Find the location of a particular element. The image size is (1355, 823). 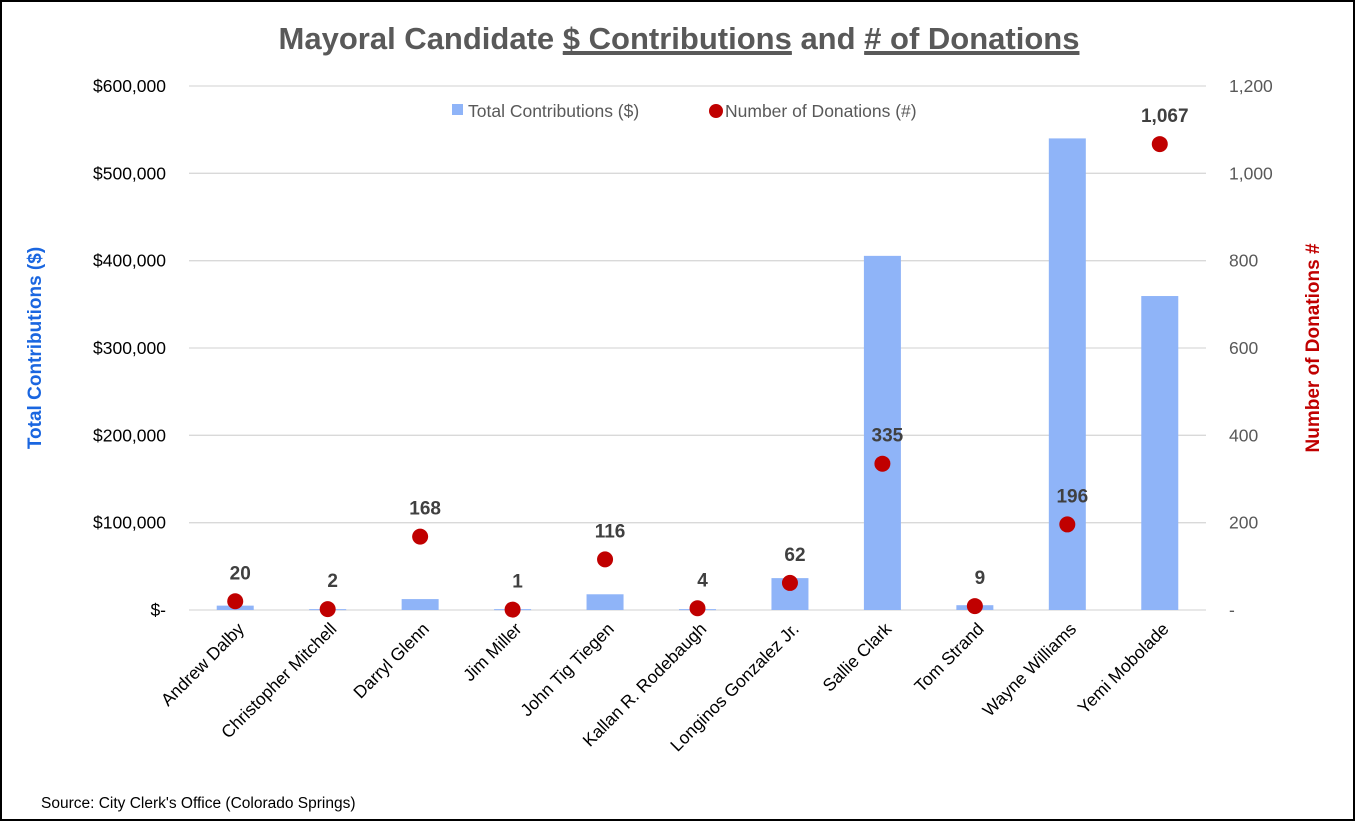

title-middle: and is located at coordinates (828, 38).